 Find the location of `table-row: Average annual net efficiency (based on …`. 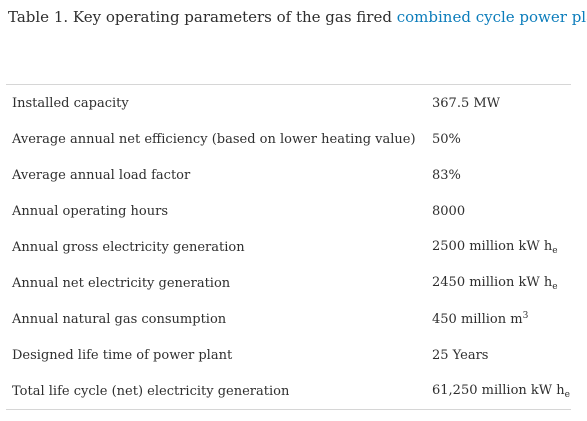

table-row: Average annual net efficiency (based on … is located at coordinates (288, 139).